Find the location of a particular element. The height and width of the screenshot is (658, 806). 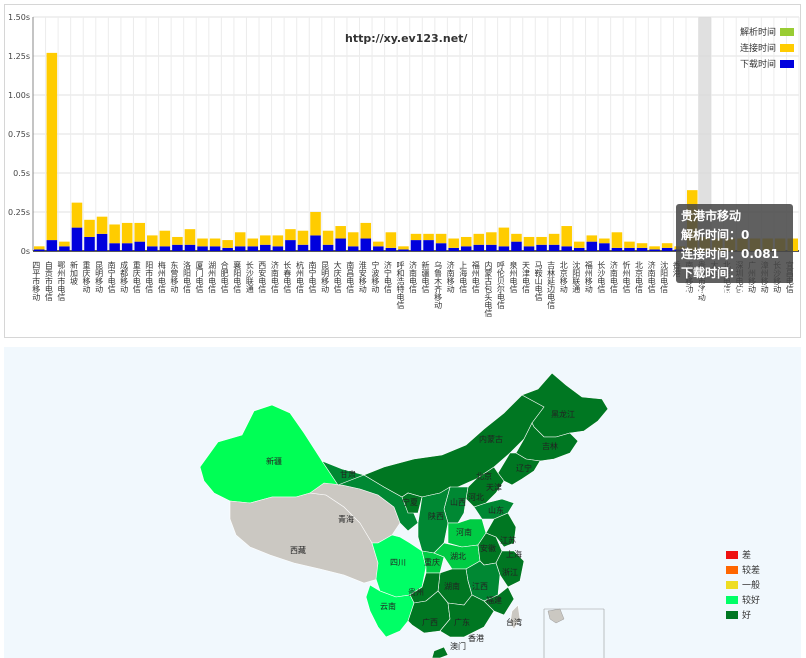

map-legend-average: 一般 is located at coordinates (743, 584).